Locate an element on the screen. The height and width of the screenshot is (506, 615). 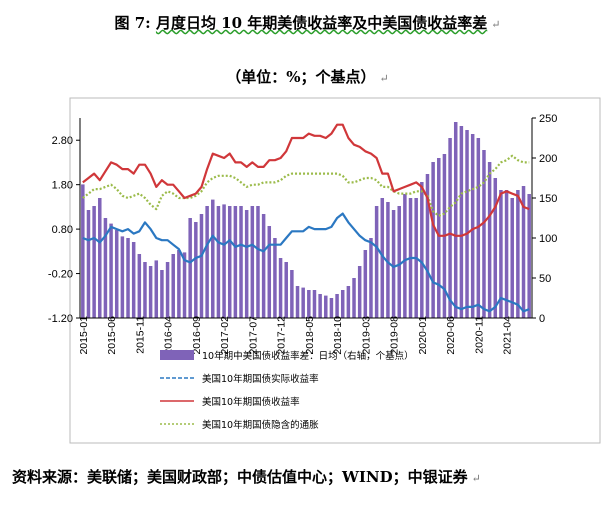
left-tick-label: 1.80 is located at coordinates (62, 186).